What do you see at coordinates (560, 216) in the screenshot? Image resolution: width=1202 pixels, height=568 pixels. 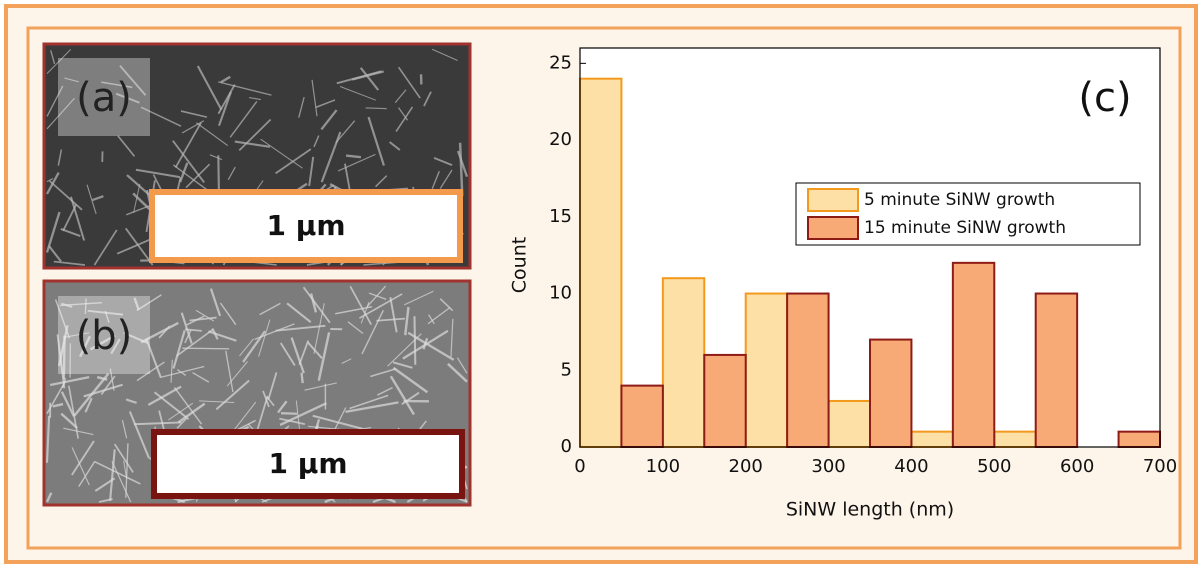 I see `y-tick-label: 15` at bounding box center [560, 216].